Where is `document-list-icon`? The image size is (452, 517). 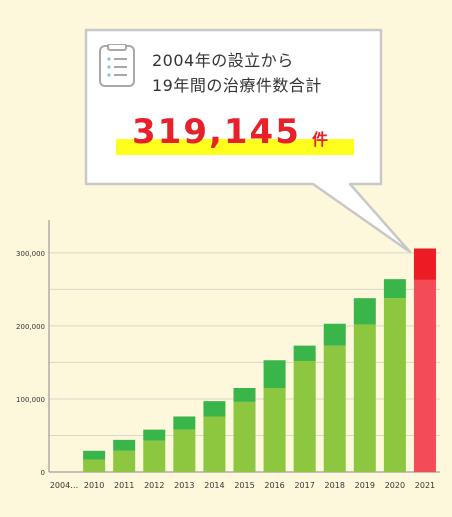 document-list-icon is located at coordinates (117, 65).